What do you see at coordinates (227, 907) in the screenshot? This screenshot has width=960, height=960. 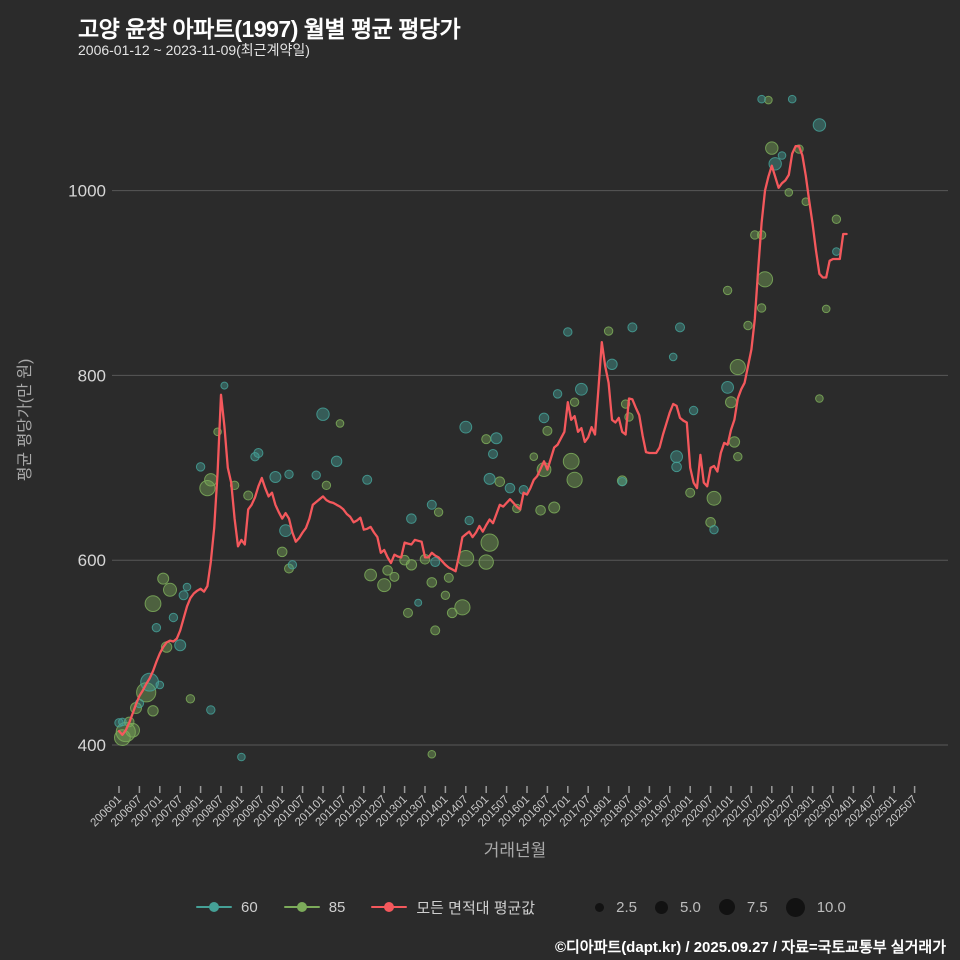 I see `legend-item-60: 60` at bounding box center [227, 907].